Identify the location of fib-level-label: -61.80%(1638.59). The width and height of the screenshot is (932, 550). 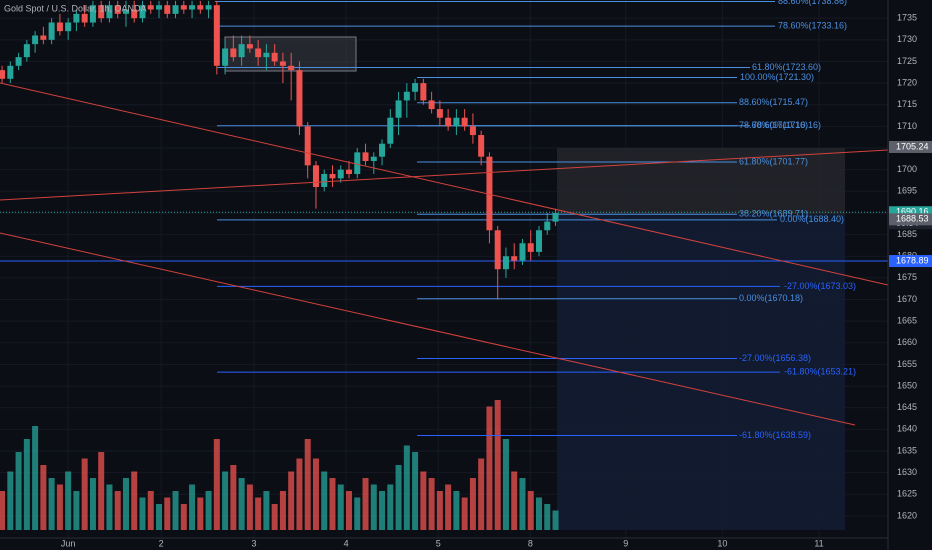
(775, 435).